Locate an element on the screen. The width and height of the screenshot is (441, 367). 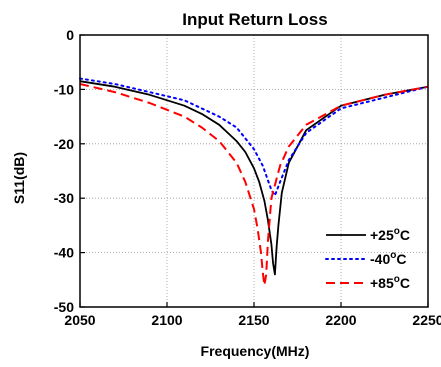
y-tick-label: 0 is located at coordinates (70, 35).